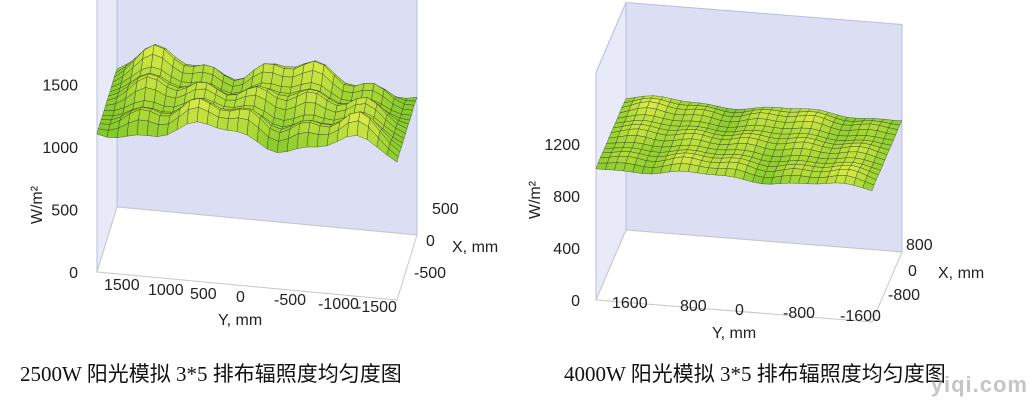 The image size is (1032, 400). I want to click on y-tick-label: 1000, so click(166, 290).